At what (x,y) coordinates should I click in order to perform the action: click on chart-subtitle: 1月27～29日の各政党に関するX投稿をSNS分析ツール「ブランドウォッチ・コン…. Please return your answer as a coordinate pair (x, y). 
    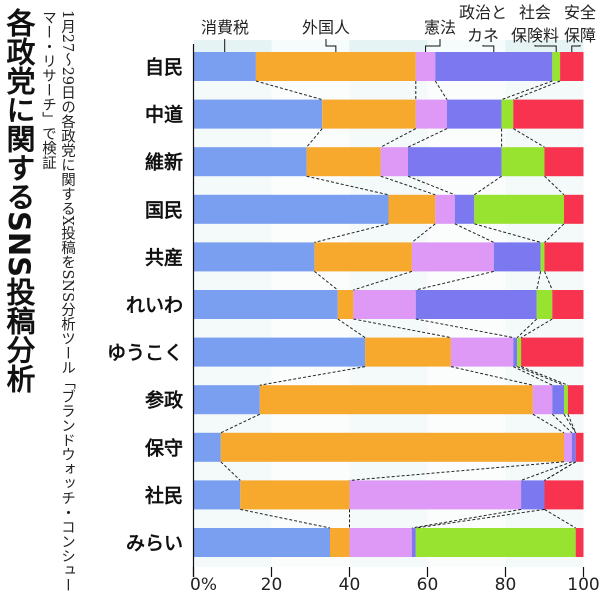
    Looking at the image, I should click on (57, 301).